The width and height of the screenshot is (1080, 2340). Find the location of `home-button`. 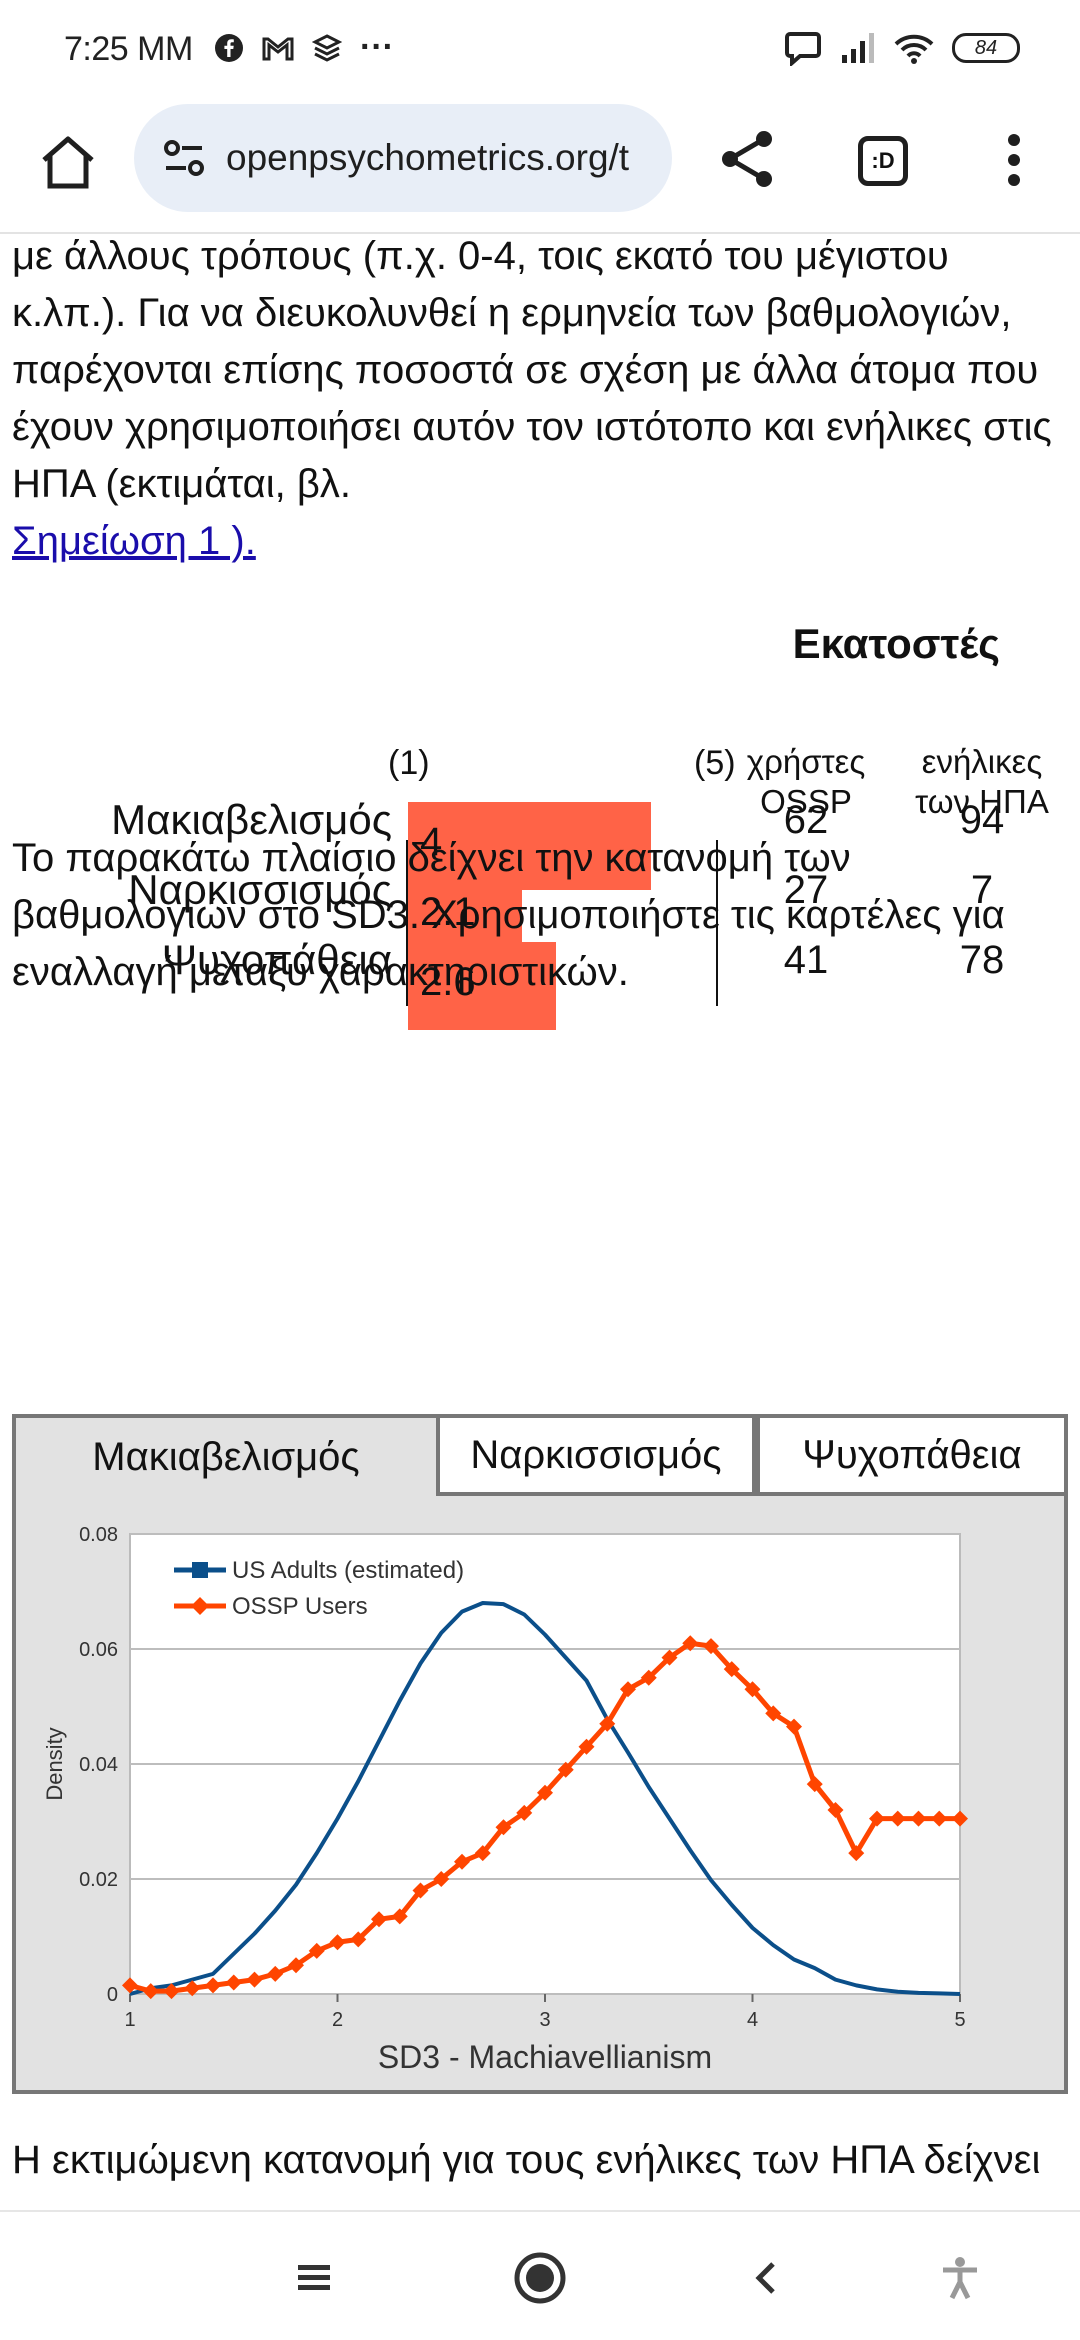

home-button is located at coordinates (68, 162).